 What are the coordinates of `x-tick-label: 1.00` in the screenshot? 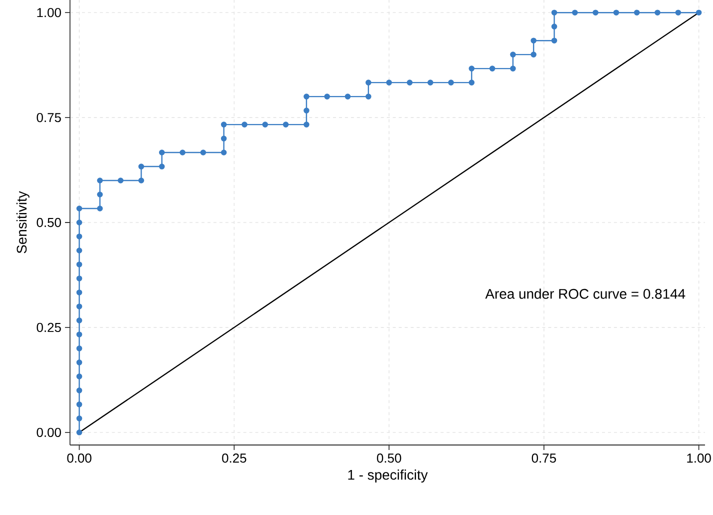 It's located at (699, 458).